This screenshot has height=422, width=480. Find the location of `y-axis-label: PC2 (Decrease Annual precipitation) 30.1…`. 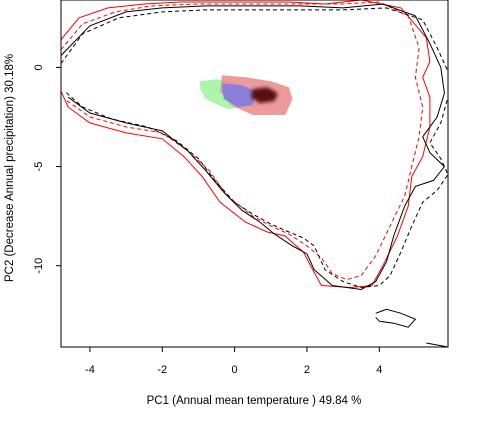

y-axis-label: PC2 (Decrease Annual precipitation) 30.1… is located at coordinates (10, 168).